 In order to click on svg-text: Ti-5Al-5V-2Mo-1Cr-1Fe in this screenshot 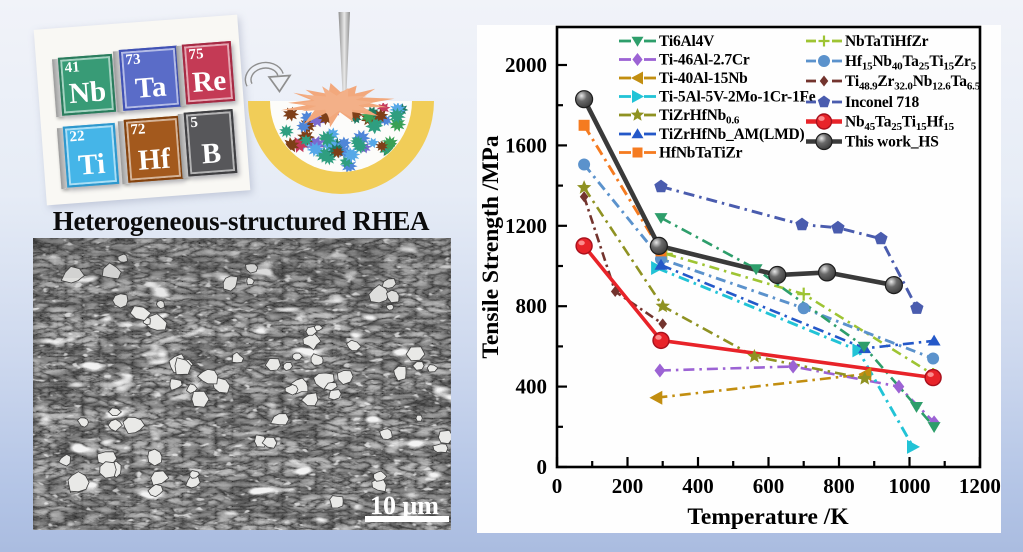, I will do `click(737, 97)`.